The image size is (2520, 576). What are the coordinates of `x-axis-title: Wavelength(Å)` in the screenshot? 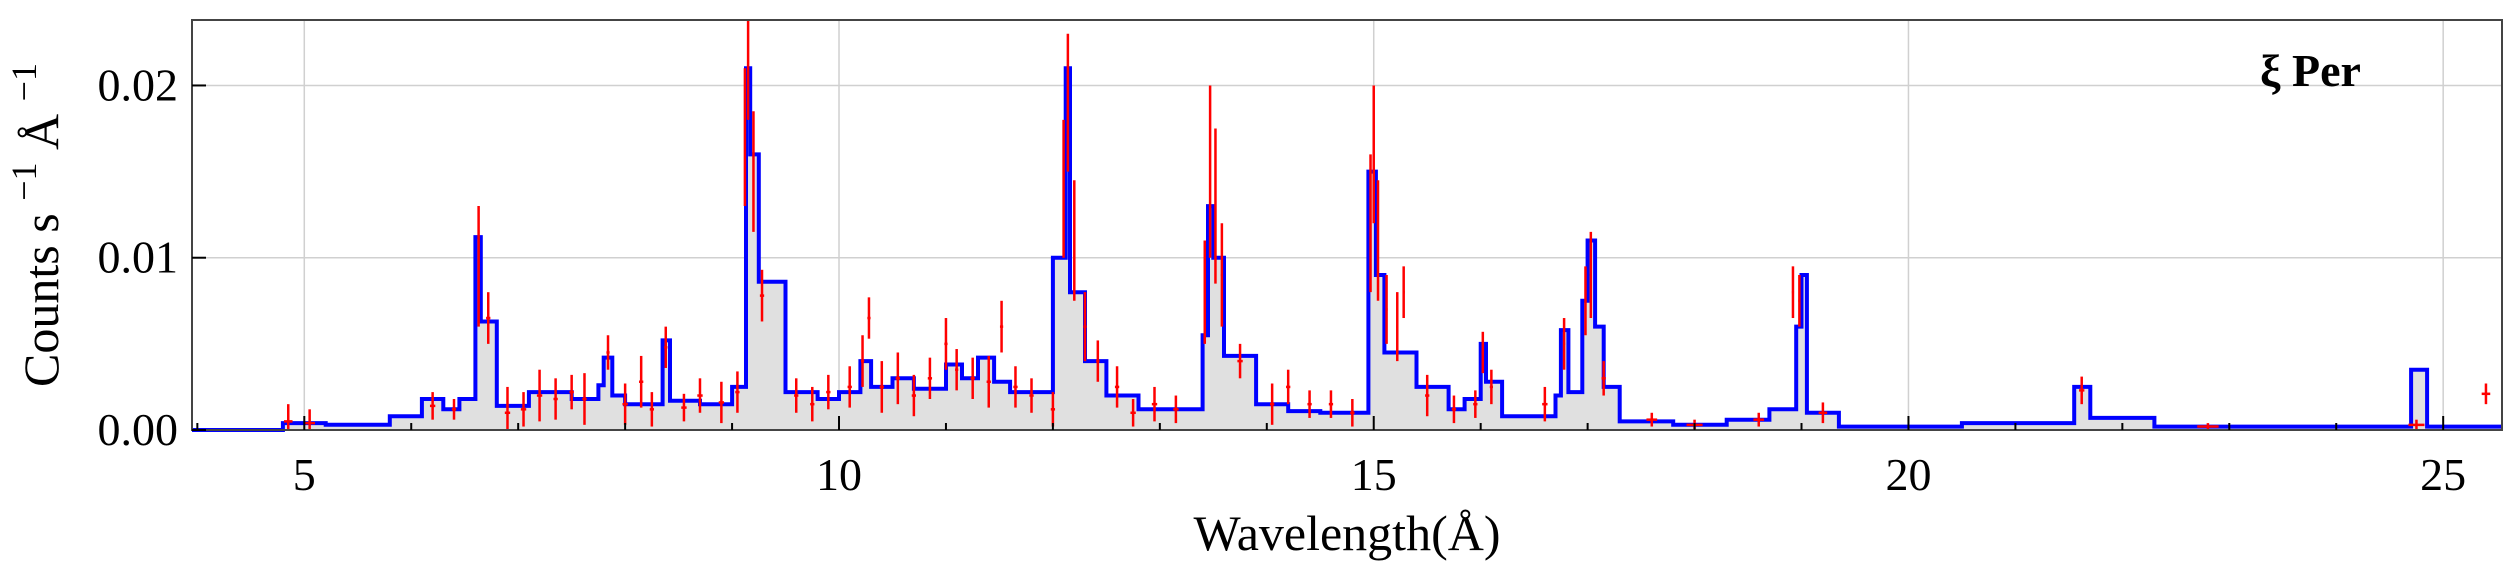 It's located at (1347, 533).